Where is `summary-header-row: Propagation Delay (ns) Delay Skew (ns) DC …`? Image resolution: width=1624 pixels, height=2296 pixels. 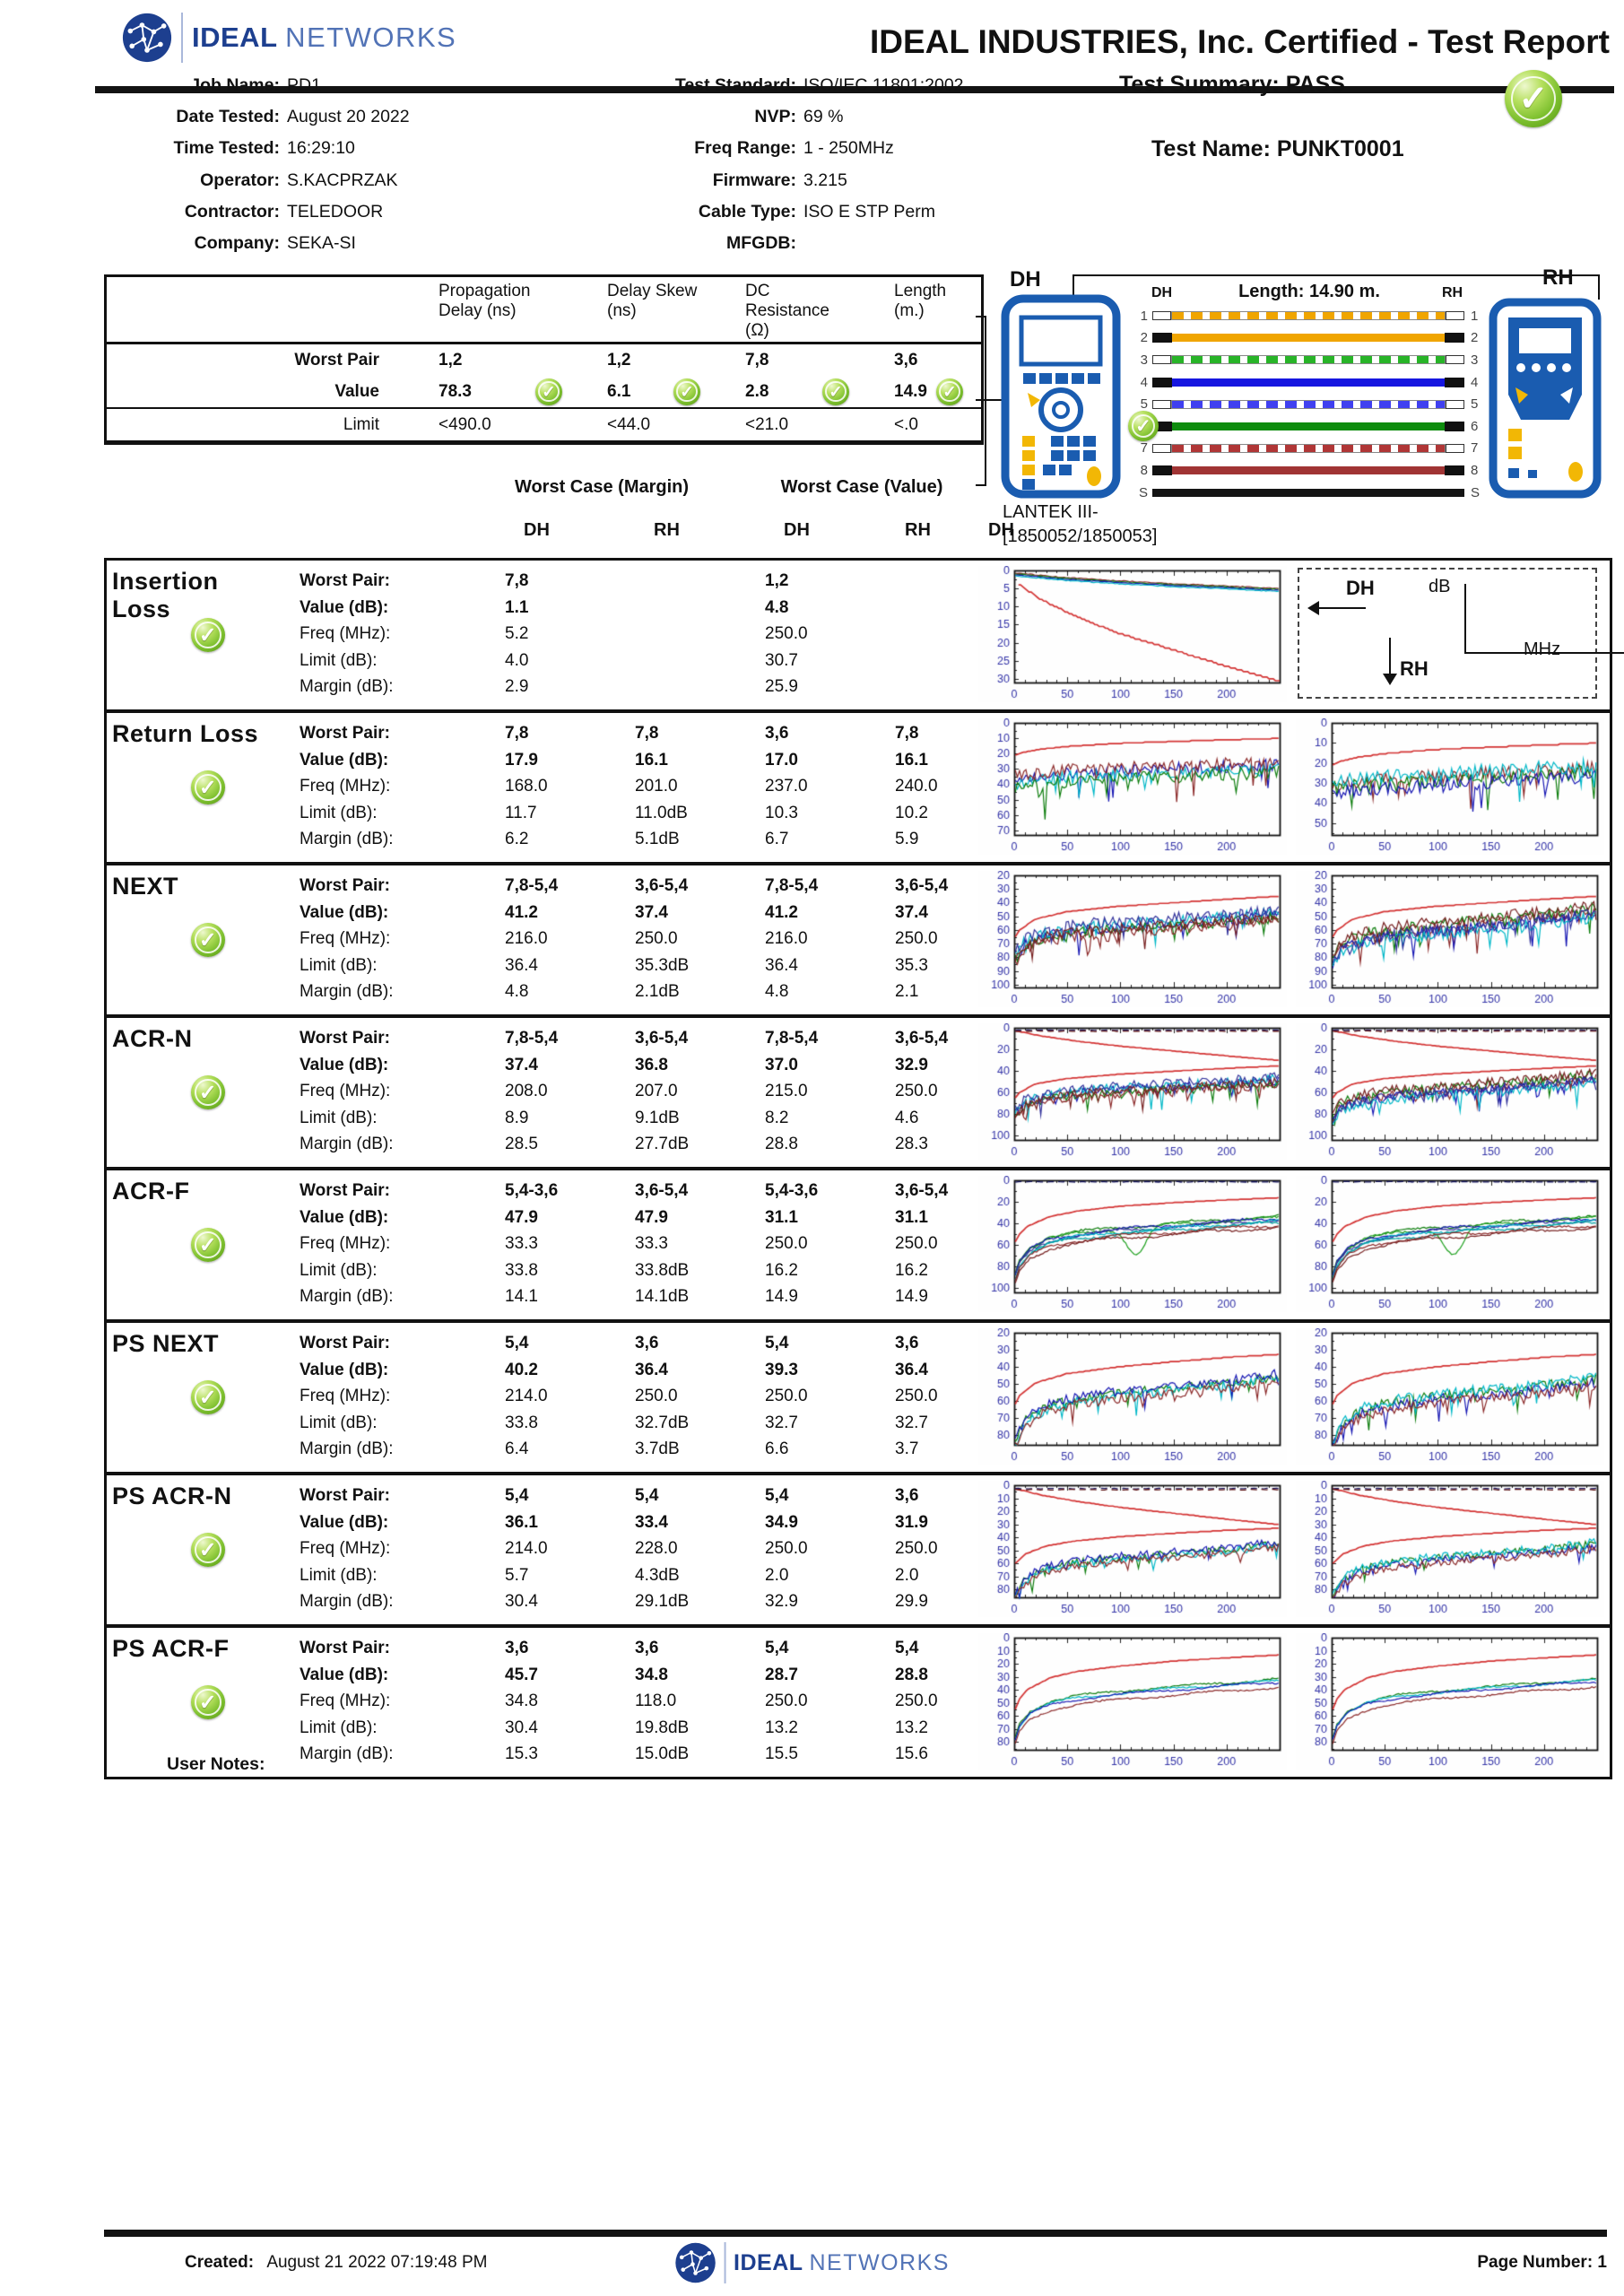 summary-header-row: Propagation Delay (ns) Delay Skew (ns) DC … is located at coordinates (544, 310).